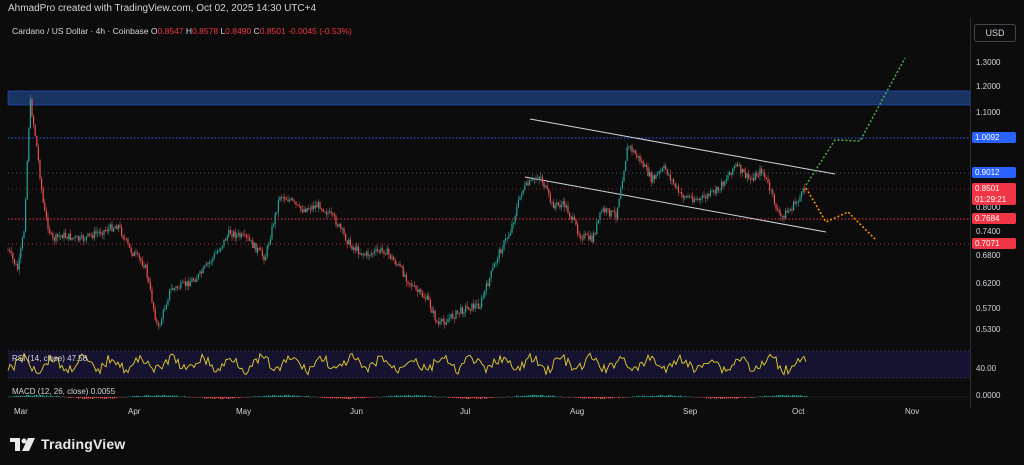 This screenshot has height=465, width=1024. What do you see at coordinates (67, 444) in the screenshot?
I see `tradingview-logo: TradingView` at bounding box center [67, 444].